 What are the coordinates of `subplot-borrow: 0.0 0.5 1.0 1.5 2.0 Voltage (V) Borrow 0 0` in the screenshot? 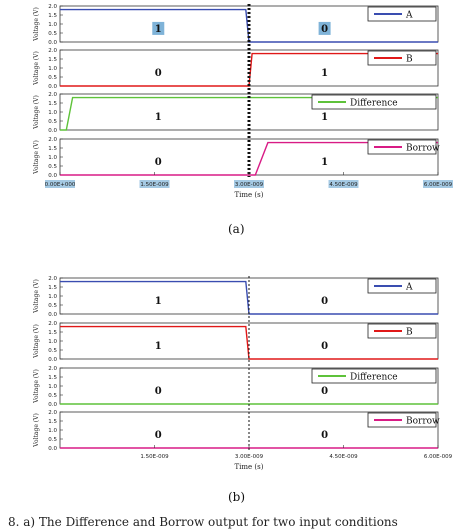 It's located at (236, 431).